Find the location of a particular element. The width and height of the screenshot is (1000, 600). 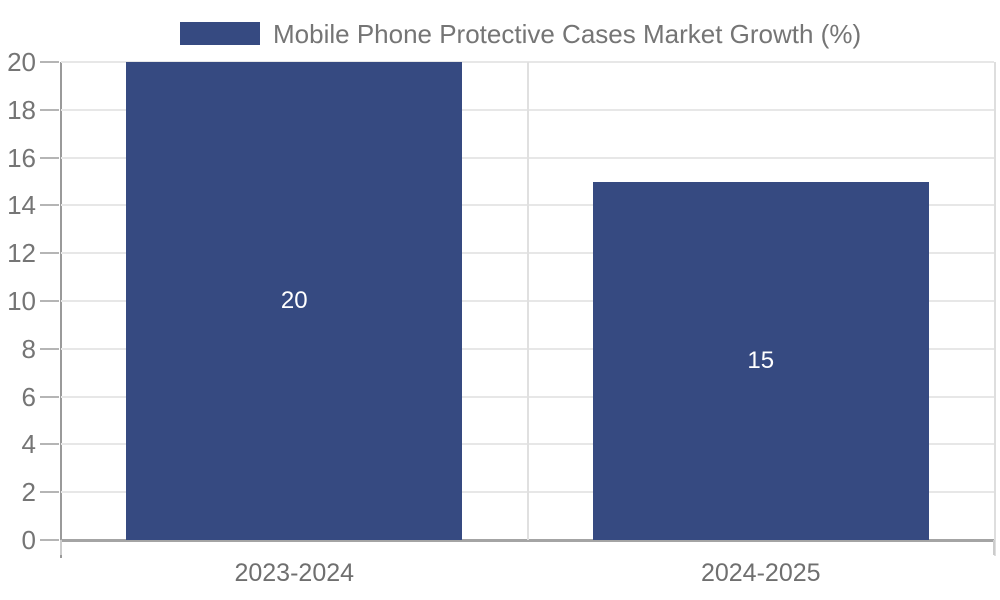

bar-value-label: 20 is located at coordinates (294, 300).